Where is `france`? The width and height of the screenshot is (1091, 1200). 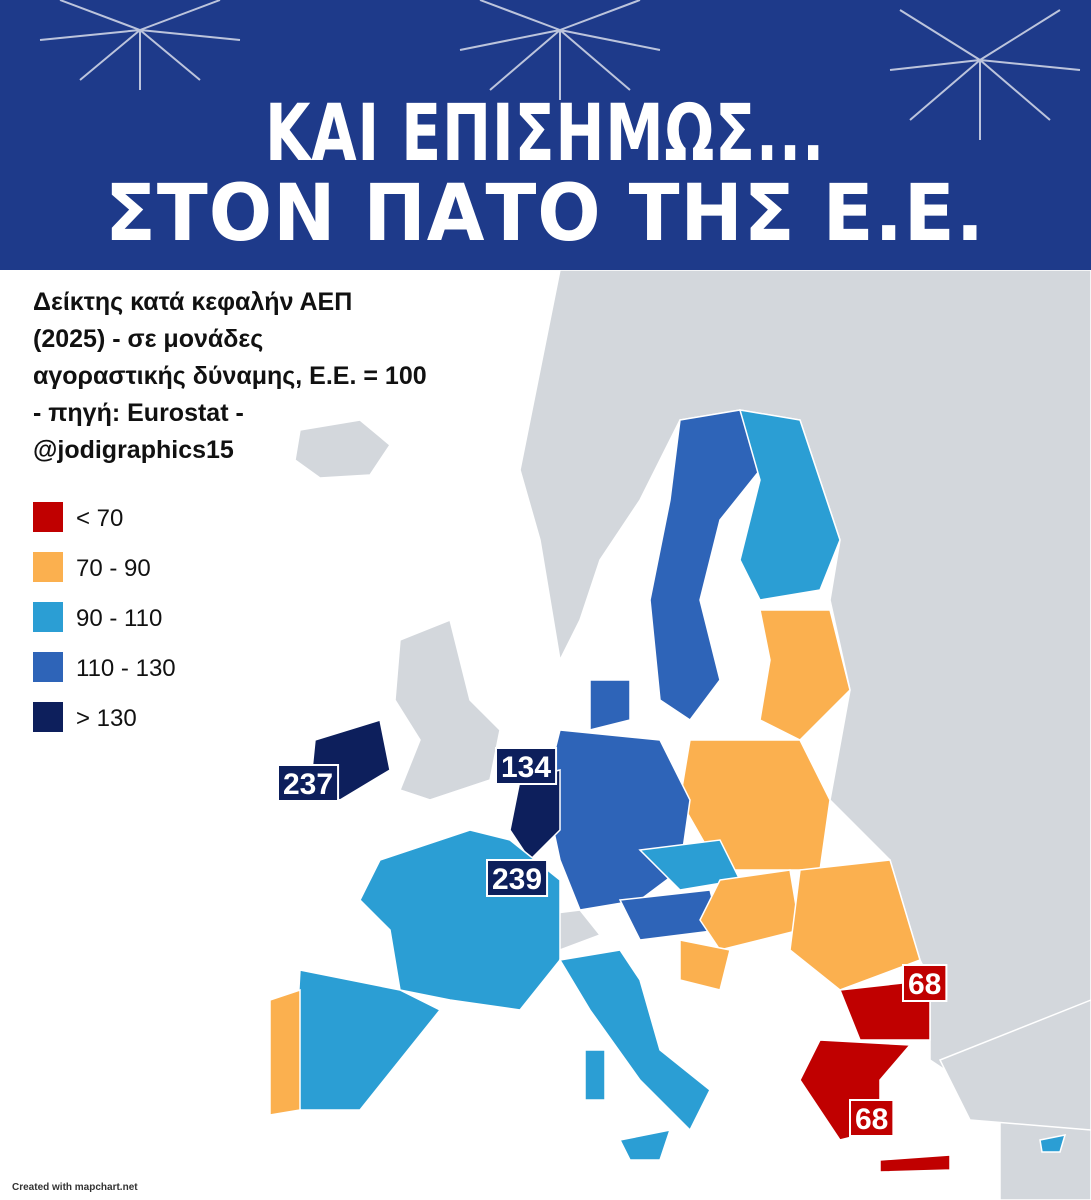
france is located at coordinates (460, 920).